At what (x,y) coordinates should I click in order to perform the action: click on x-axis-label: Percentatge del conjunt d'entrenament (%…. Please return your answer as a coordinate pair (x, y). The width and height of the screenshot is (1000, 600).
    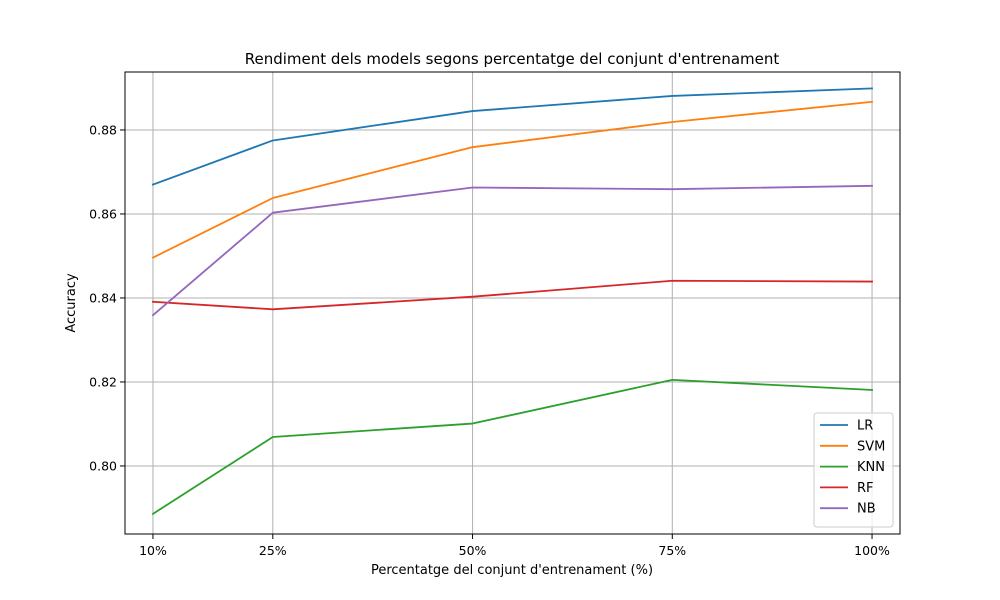
    Looking at the image, I should click on (512, 570).